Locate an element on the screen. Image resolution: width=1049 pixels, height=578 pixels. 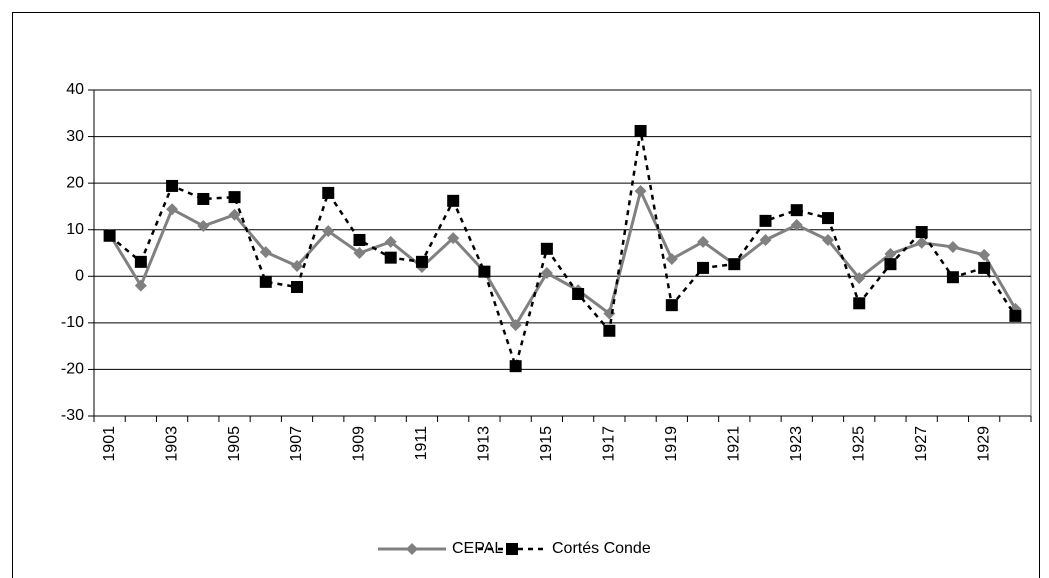
y-tick-label: 10 is located at coordinates (75, 229).